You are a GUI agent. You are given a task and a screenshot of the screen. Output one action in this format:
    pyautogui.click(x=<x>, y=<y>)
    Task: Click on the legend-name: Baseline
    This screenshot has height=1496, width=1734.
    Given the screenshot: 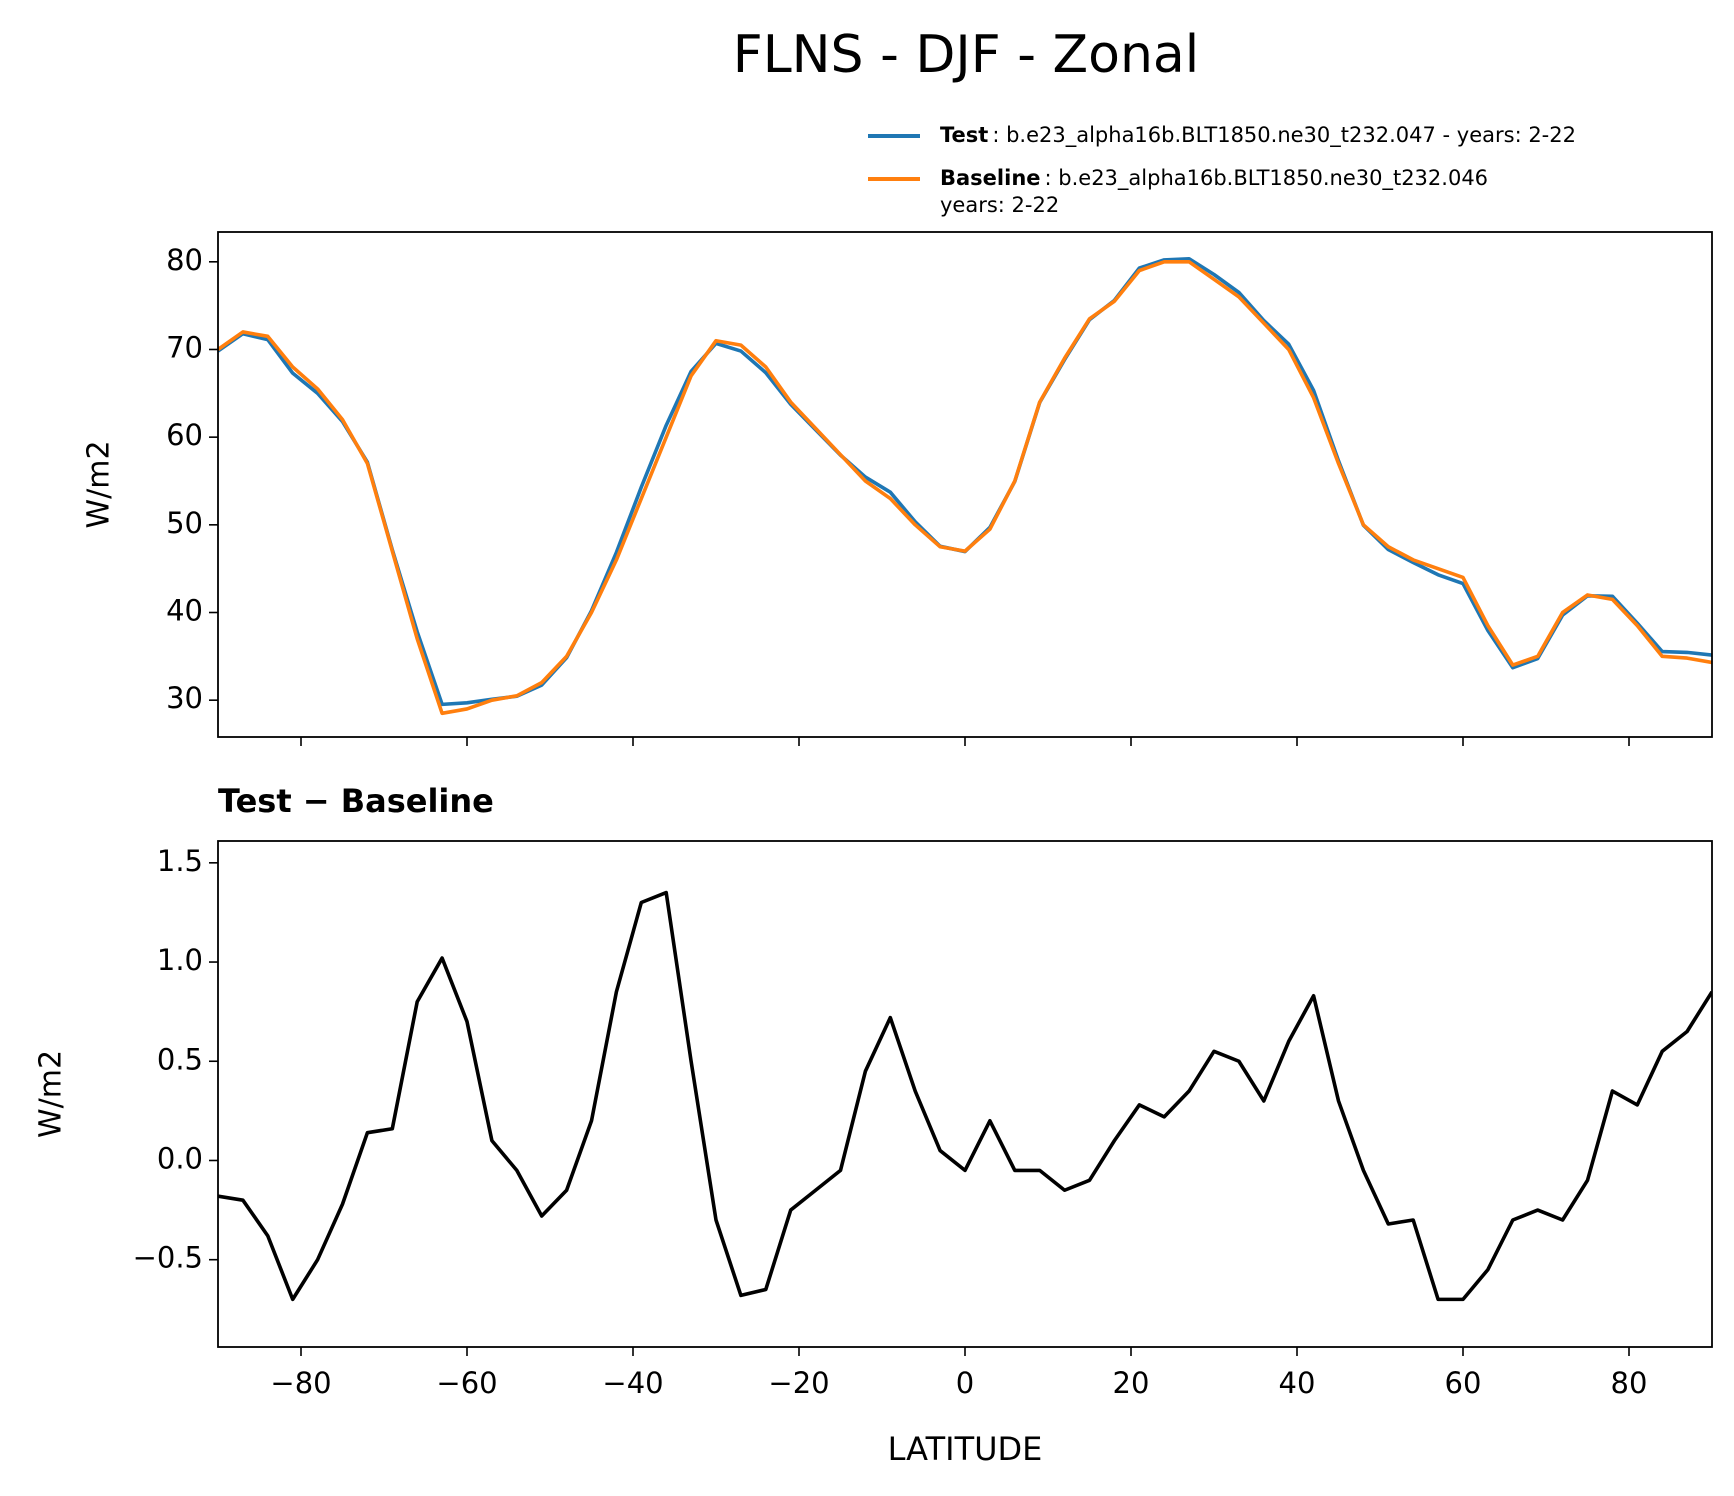 What is the action you would take?
    pyautogui.click(x=990, y=178)
    